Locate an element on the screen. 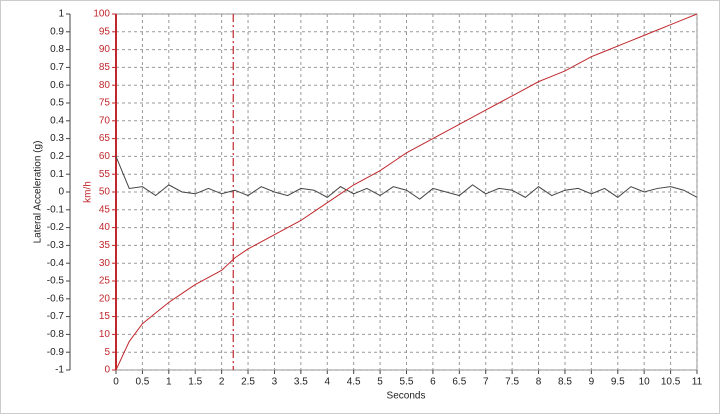  y2-tick-label: 60 is located at coordinates (105, 156).